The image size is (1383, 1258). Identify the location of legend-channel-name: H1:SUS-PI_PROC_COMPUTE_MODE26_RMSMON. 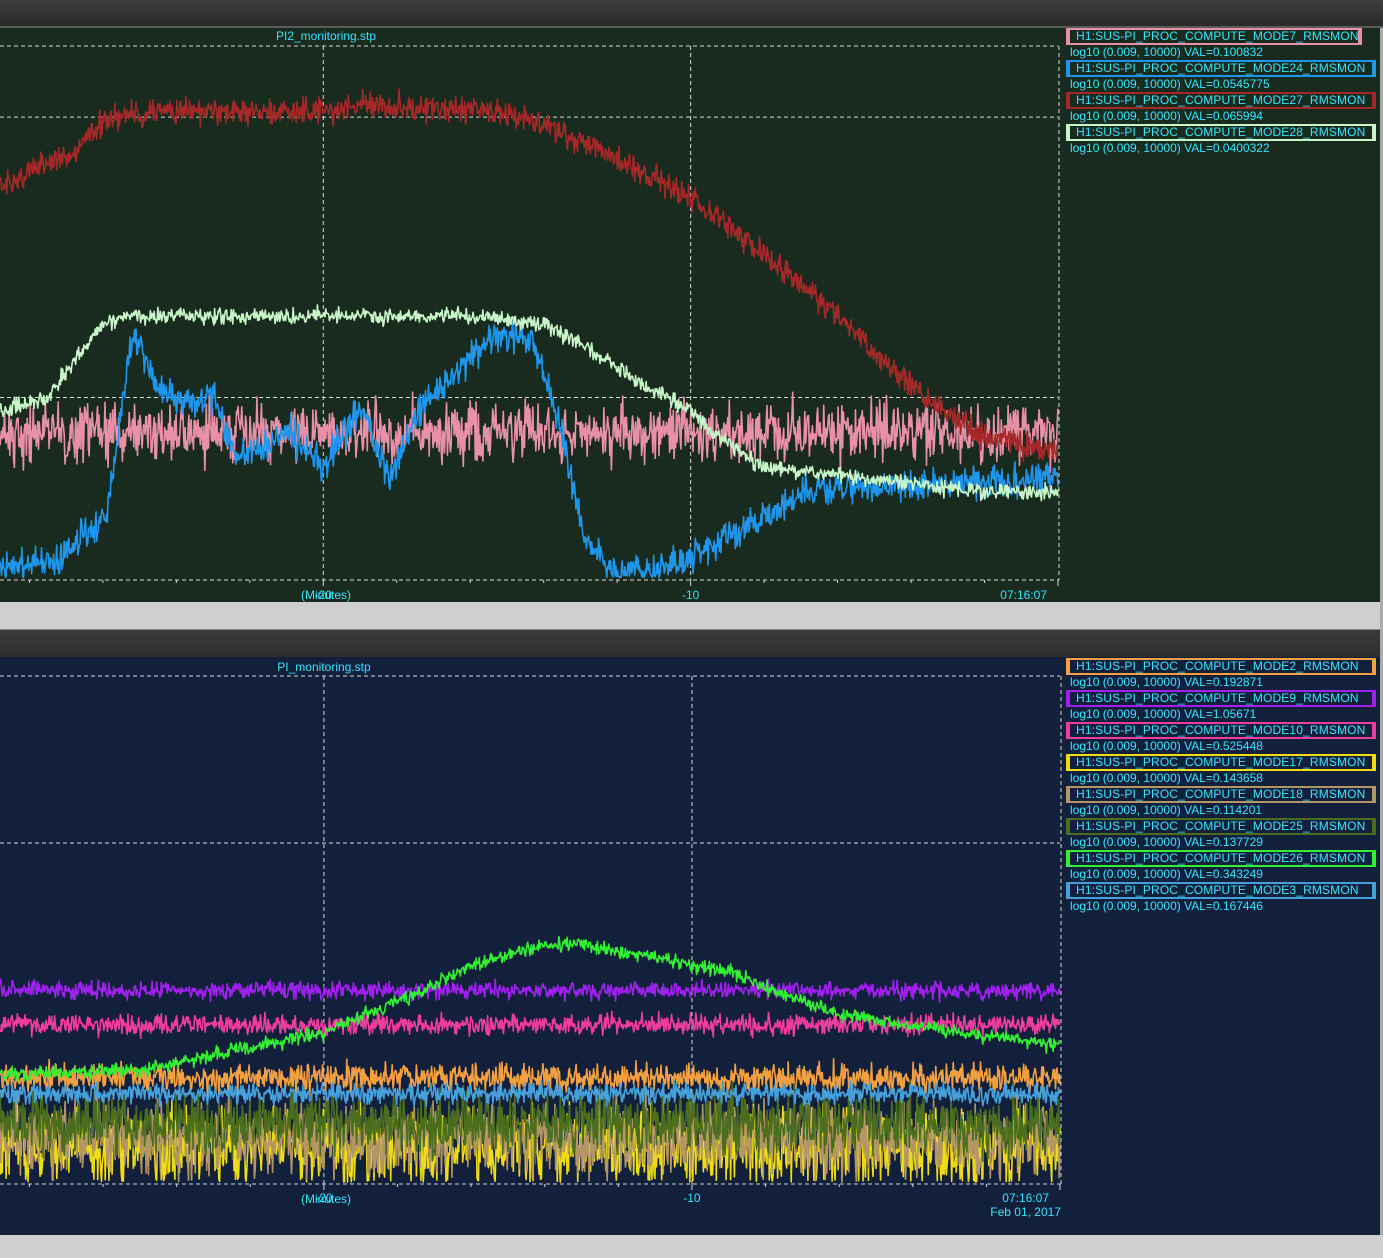
(1221, 858).